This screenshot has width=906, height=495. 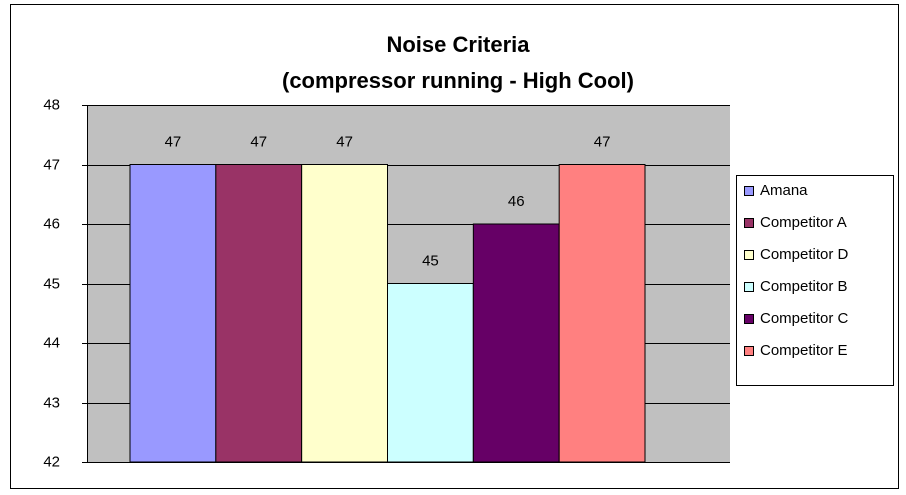 I want to click on y-tick-label: 46, so click(x=51, y=223).